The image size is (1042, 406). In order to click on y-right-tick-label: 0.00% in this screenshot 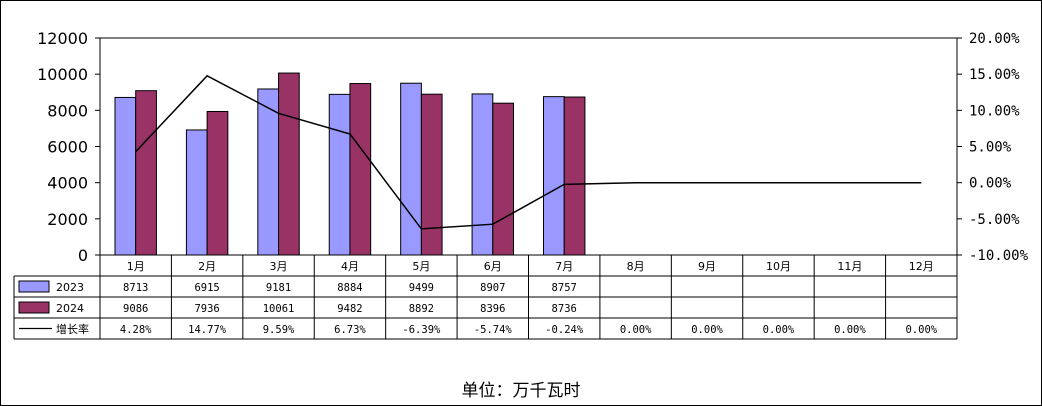, I will do `click(990, 184)`.